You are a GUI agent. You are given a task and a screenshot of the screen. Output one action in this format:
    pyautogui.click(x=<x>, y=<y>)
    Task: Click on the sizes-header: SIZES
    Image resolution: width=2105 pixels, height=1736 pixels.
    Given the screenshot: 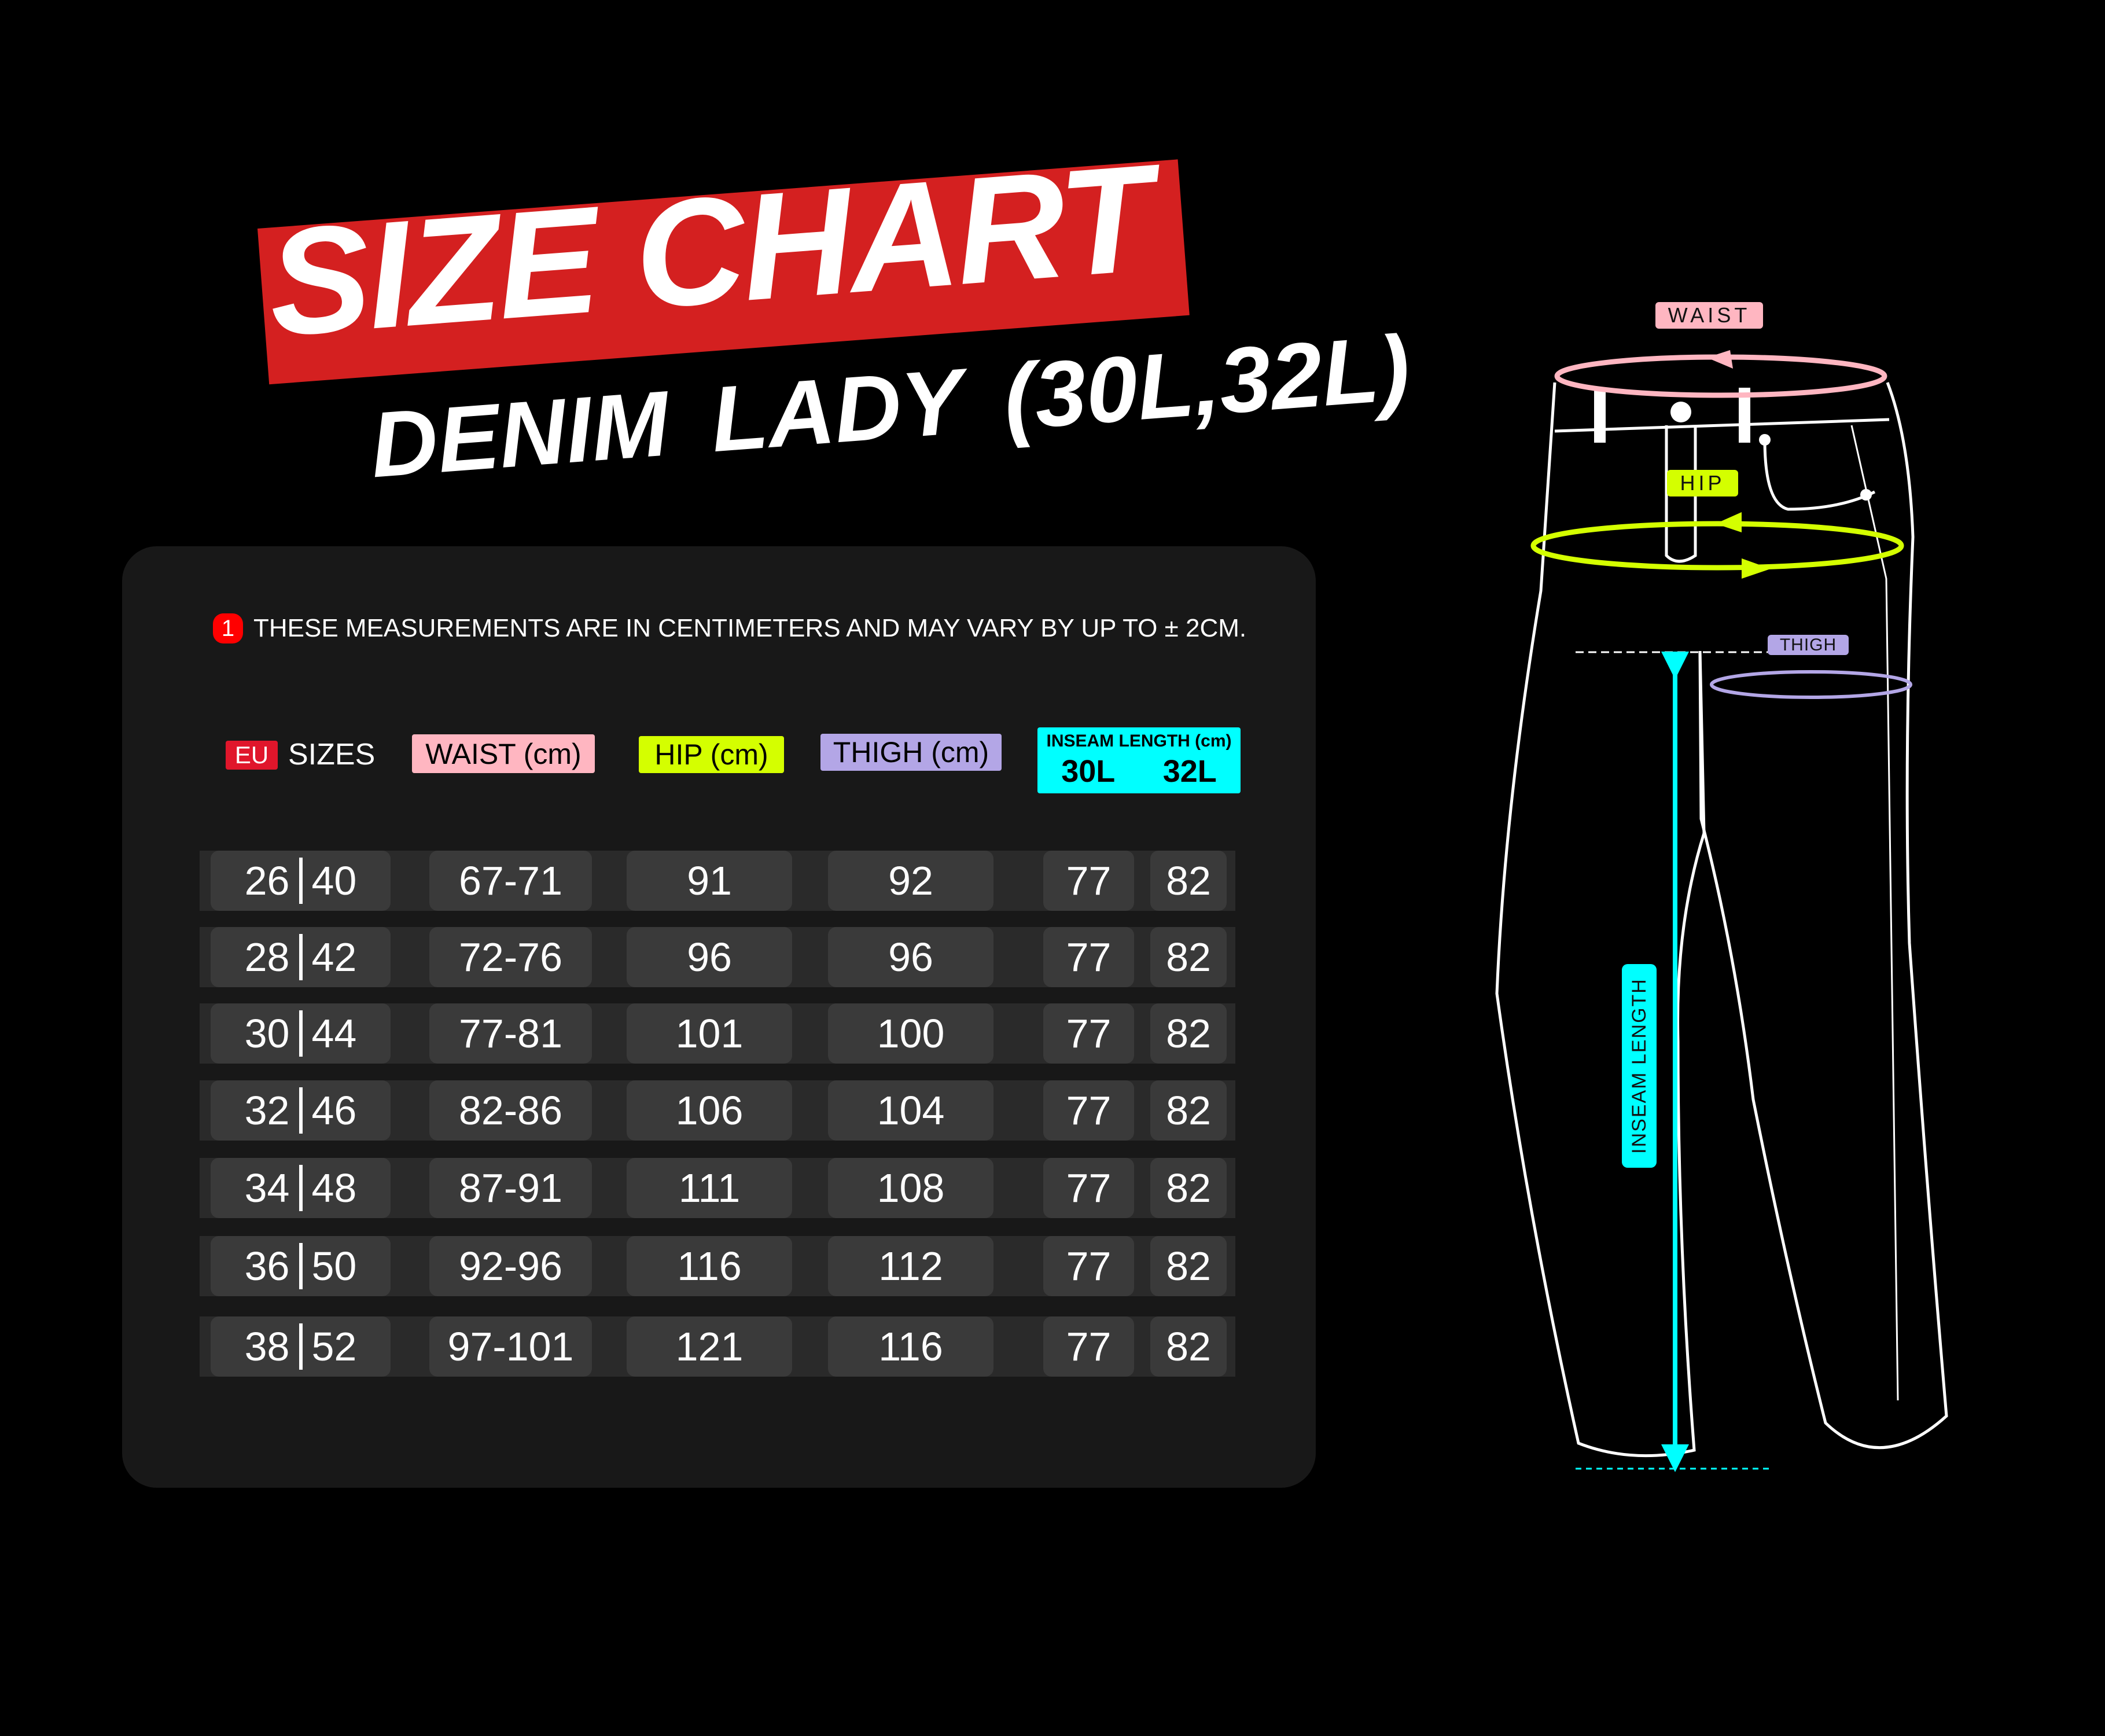 What is the action you would take?
    pyautogui.click(x=332, y=754)
    